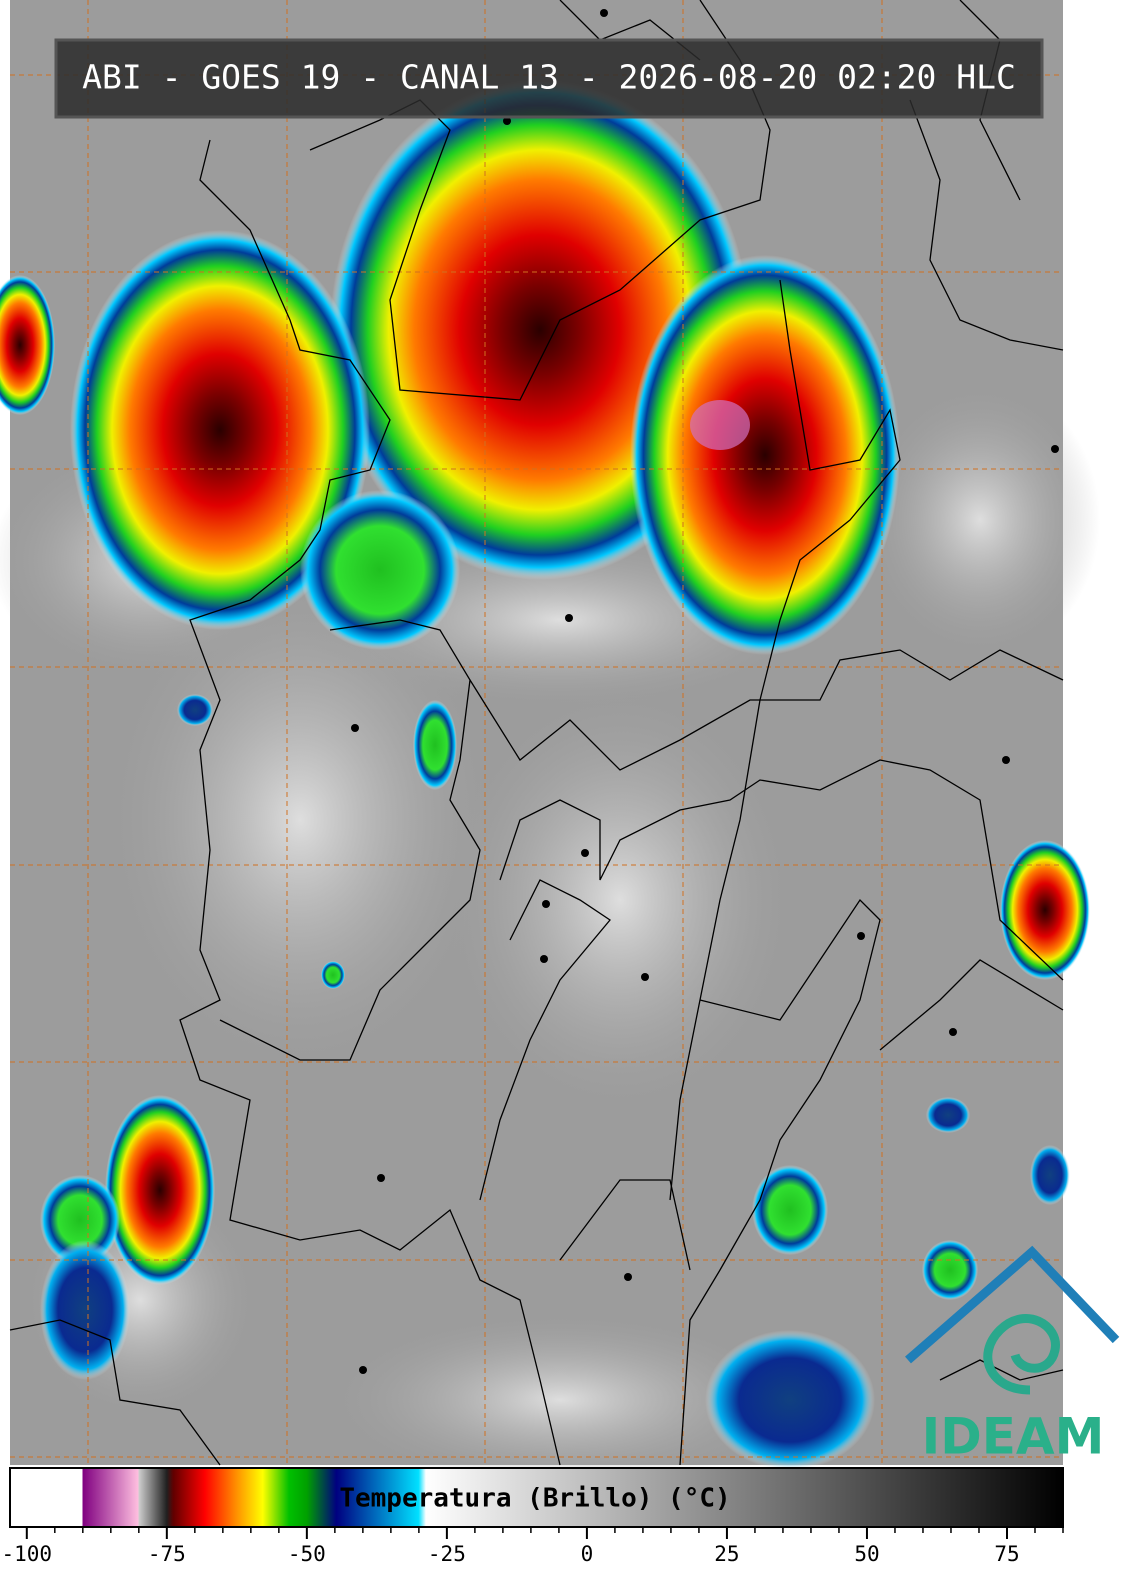  Describe the element at coordinates (1012, 1355) in the screenshot. I see `ideam-logo: IDEAM` at that location.